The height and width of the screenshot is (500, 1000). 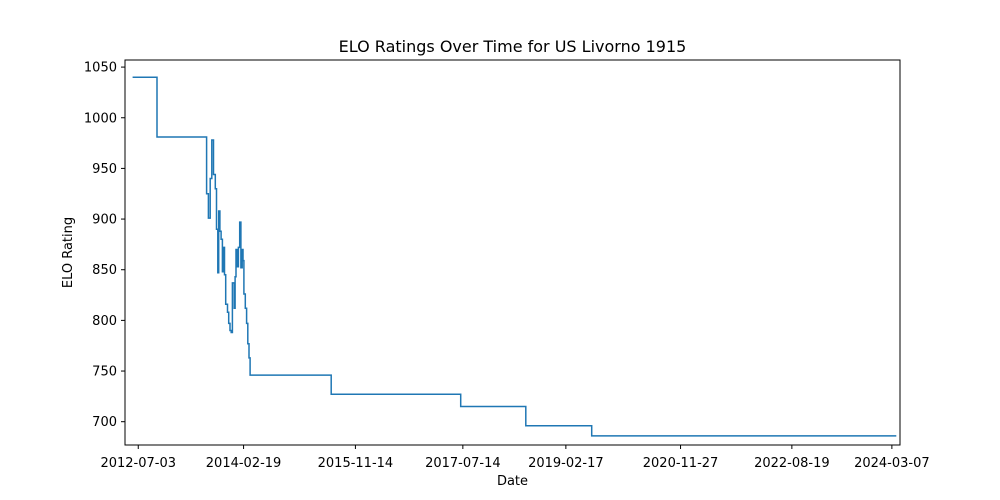 I want to click on y-axis-ticks: 700 750 800 850 900 950 1000 1050, so click(x=104, y=245).